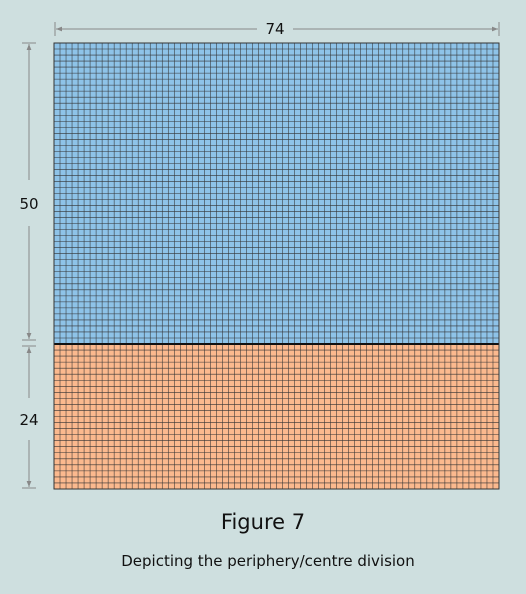 The height and width of the screenshot is (594, 526). I want to click on lower-label: 24, so click(28, 420).